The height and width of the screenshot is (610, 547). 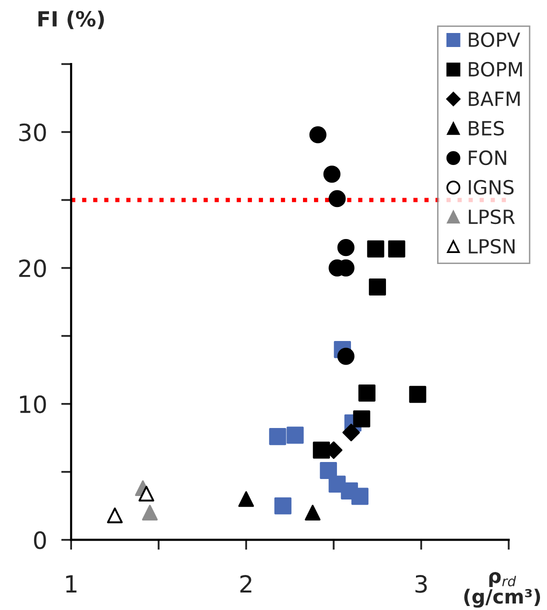 What do you see at coordinates (32, 268) in the screenshot?
I see `y-tick-label: 20` at bounding box center [32, 268].